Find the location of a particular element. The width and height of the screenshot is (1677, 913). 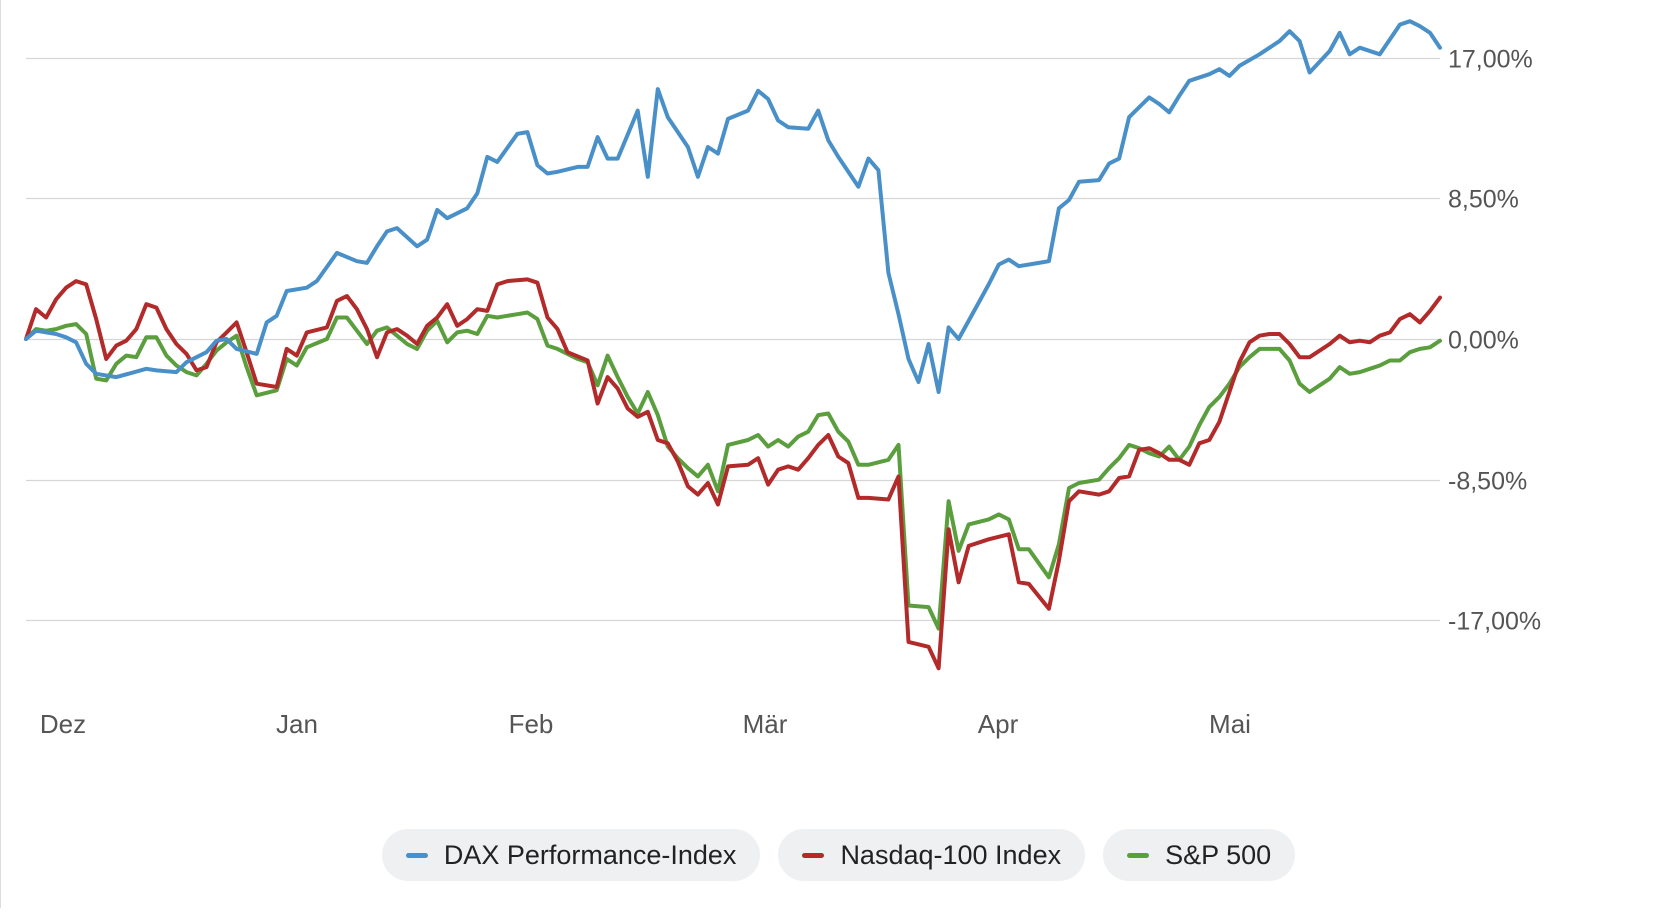

x-axis-labels: Dez Jan Feb Mär Apr Mai is located at coordinates (645, 724).